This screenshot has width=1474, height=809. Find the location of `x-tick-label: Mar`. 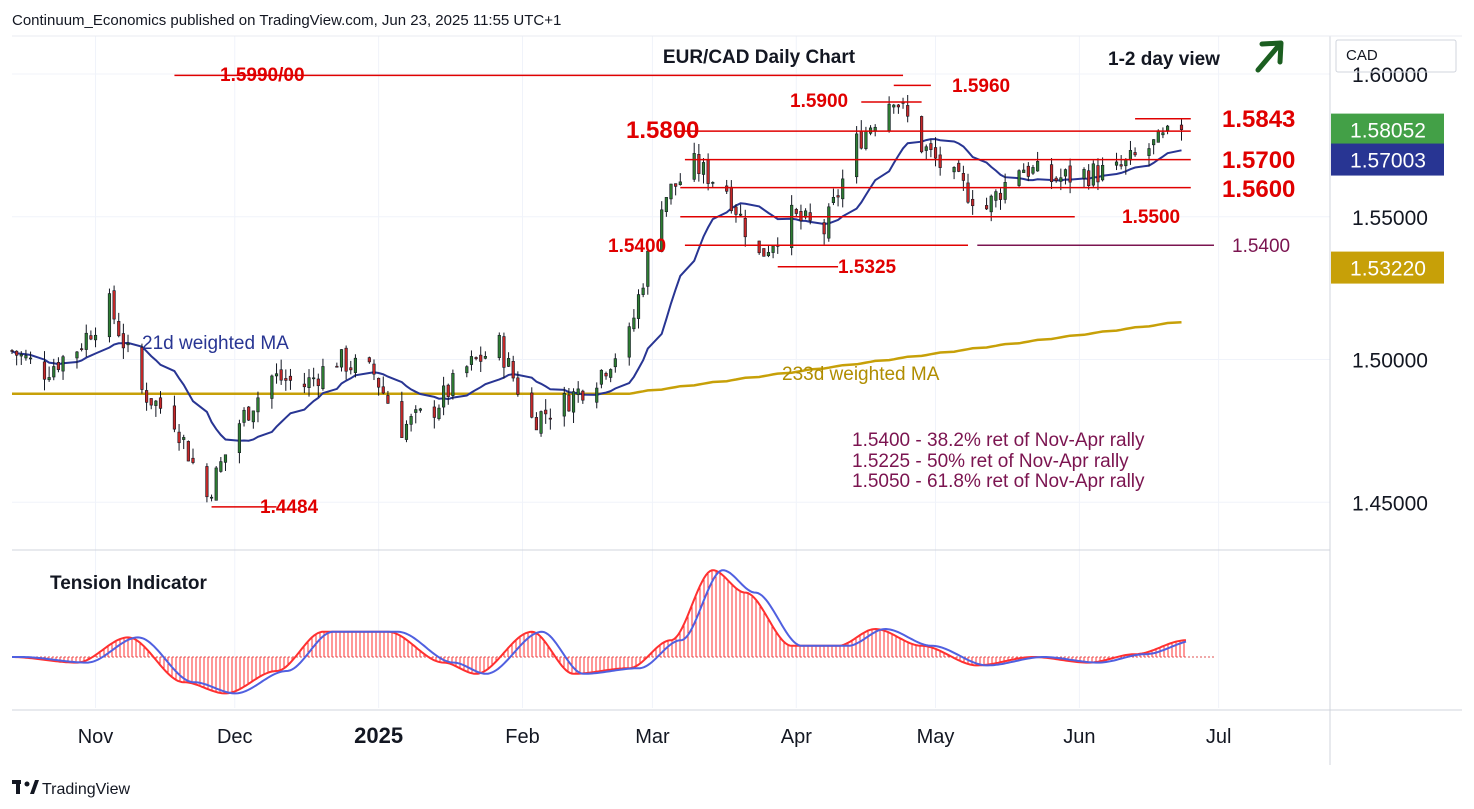

x-tick-label: Mar is located at coordinates (652, 737).